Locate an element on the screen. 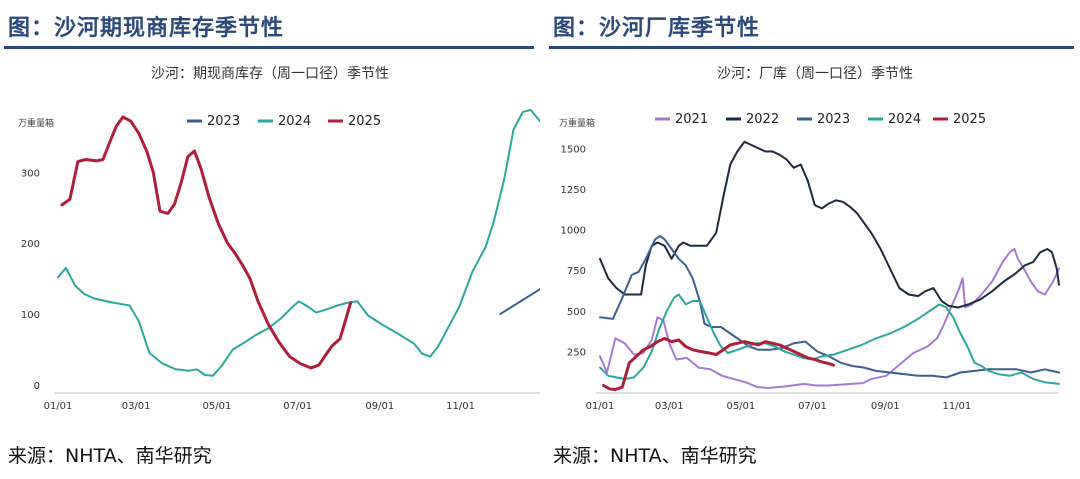 The height and width of the screenshot is (479, 1080). y-tick-label: 300 is located at coordinates (30, 173).